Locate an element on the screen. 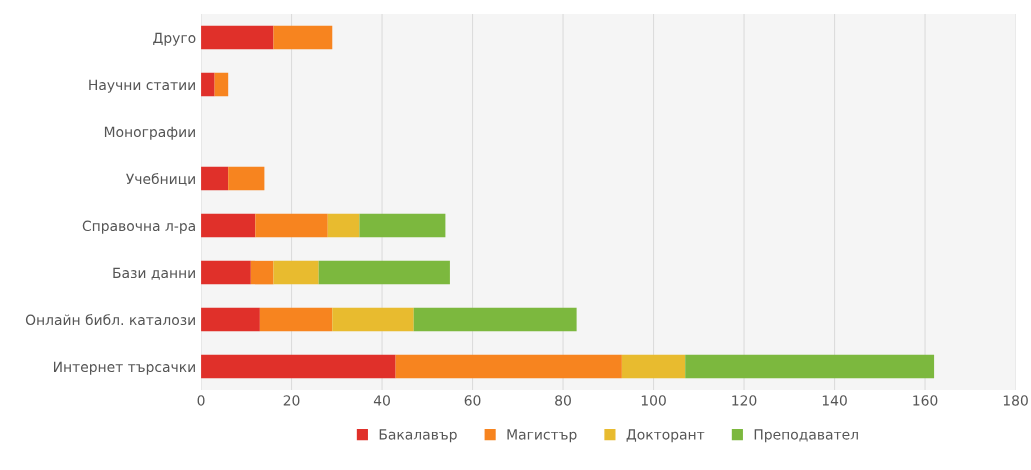 The image size is (1031, 470). y-tick-label: Друго is located at coordinates (174, 39).